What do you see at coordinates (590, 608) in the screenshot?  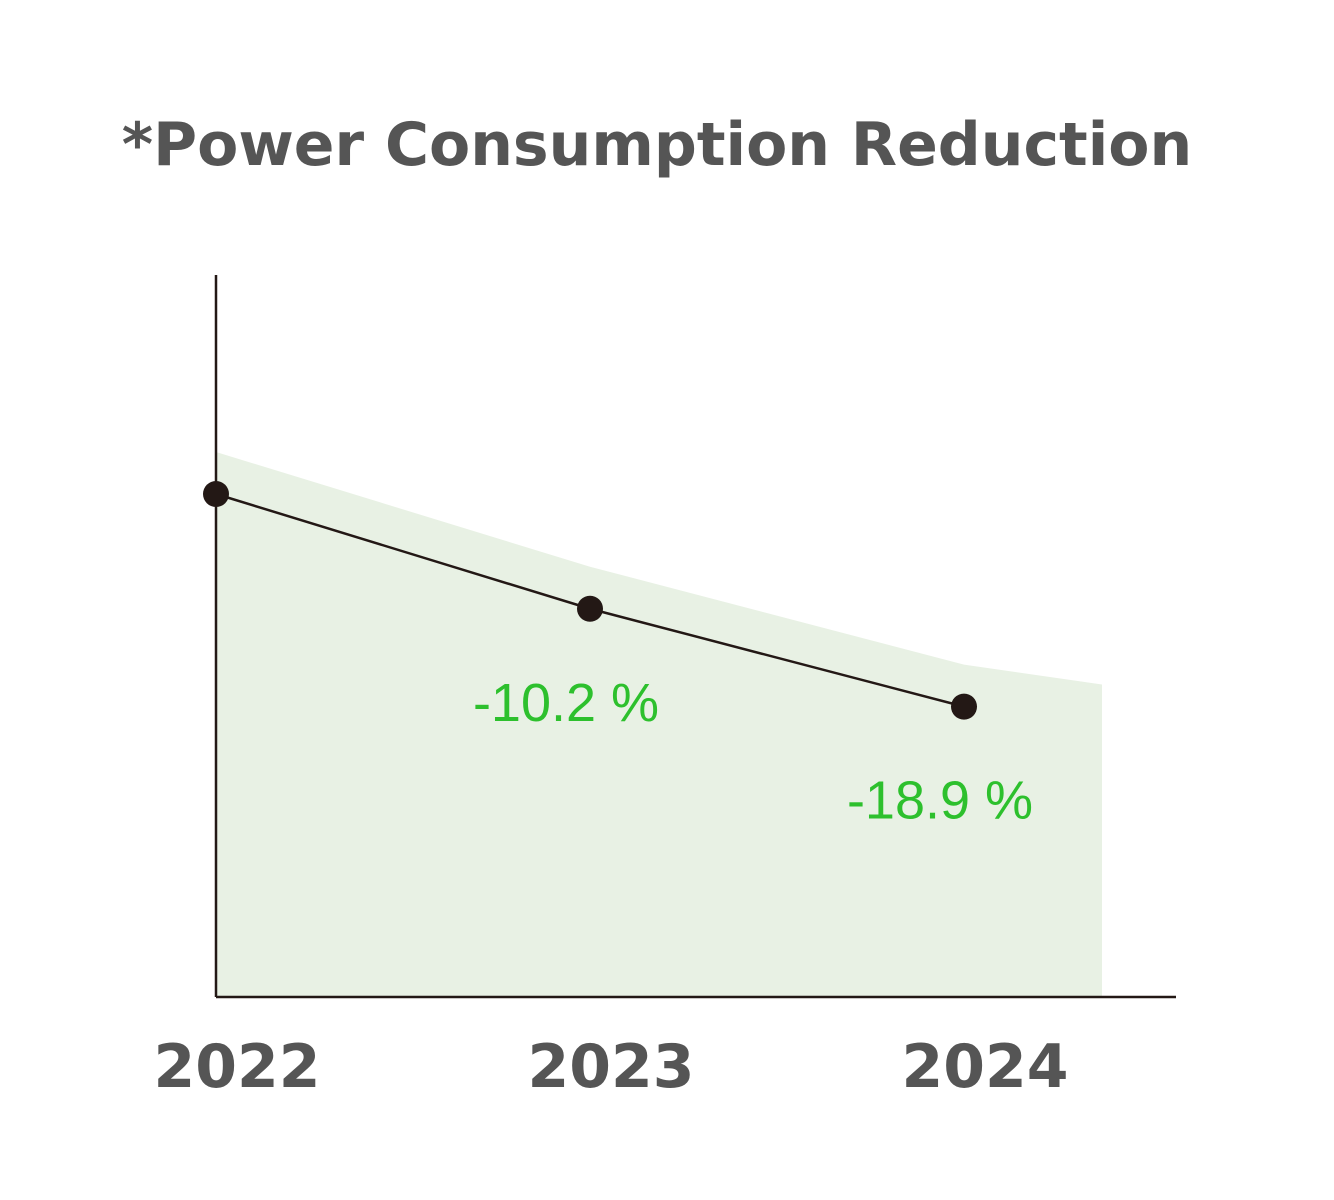 I see `data-point-2023` at bounding box center [590, 608].